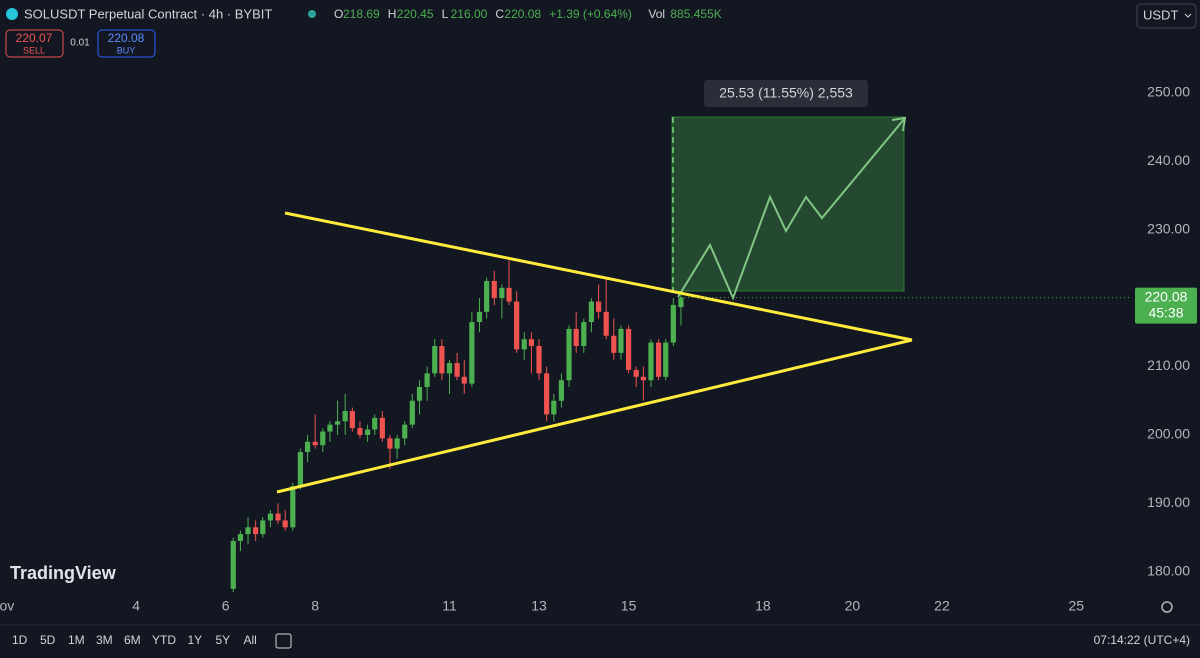  Describe the element at coordinates (338, 14) in the screenshot. I see `ohlc-key: O` at that location.